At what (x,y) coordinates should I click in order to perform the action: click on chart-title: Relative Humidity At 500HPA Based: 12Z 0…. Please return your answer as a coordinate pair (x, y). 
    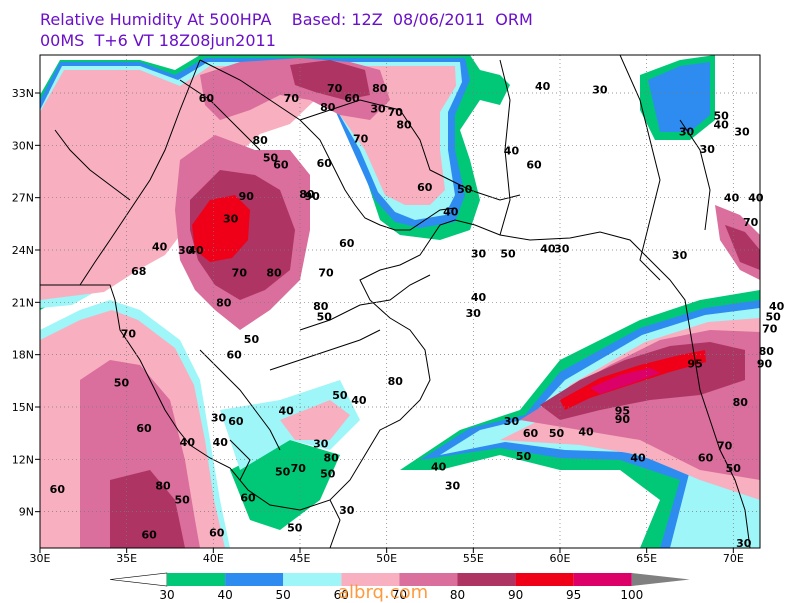
    Looking at the image, I should click on (286, 19).